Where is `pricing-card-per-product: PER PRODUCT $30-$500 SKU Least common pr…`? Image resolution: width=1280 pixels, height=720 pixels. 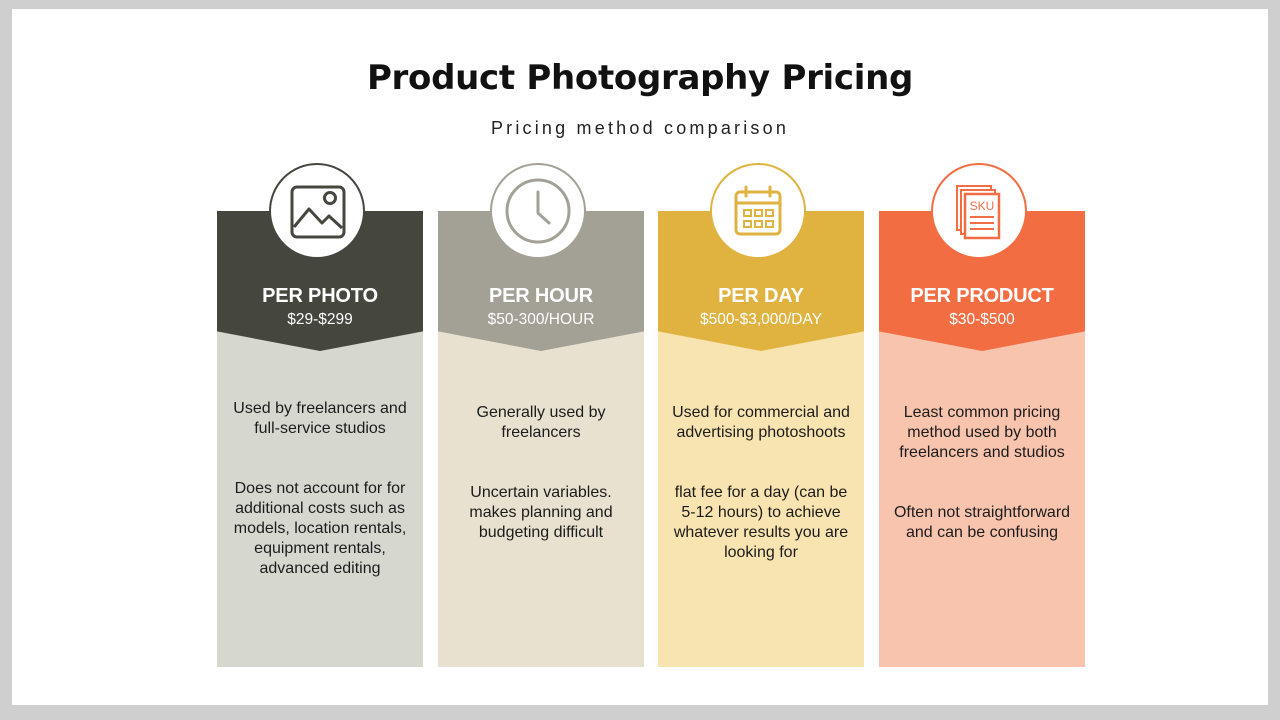
pricing-card-per-product: PER PRODUCT $30-$500 SKU Least common pr… is located at coordinates (982, 415).